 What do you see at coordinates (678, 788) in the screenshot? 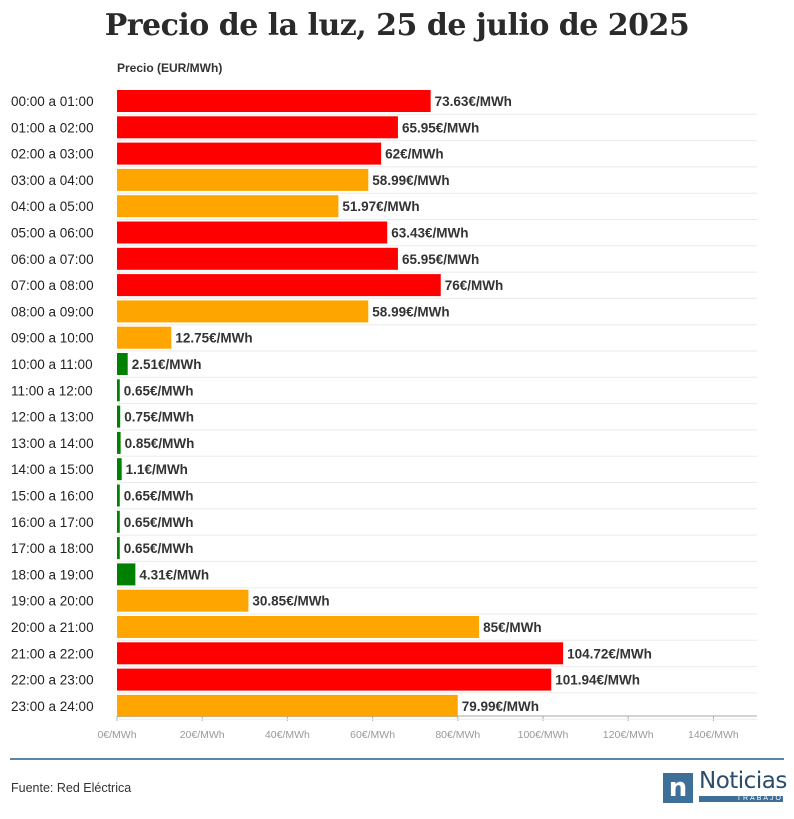
I see `logo-mark-icon: n` at bounding box center [678, 788].